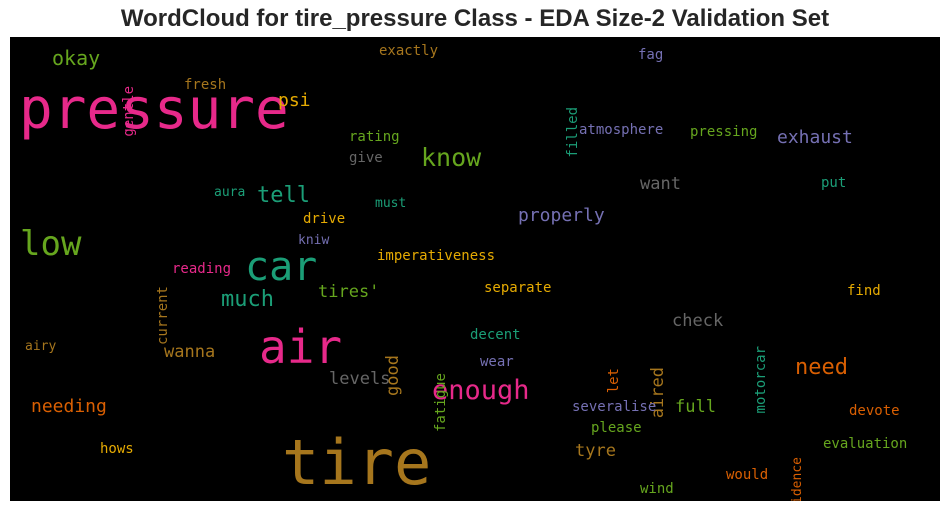  What do you see at coordinates (360, 379) in the screenshot?
I see `word-levels: levels` at bounding box center [360, 379].